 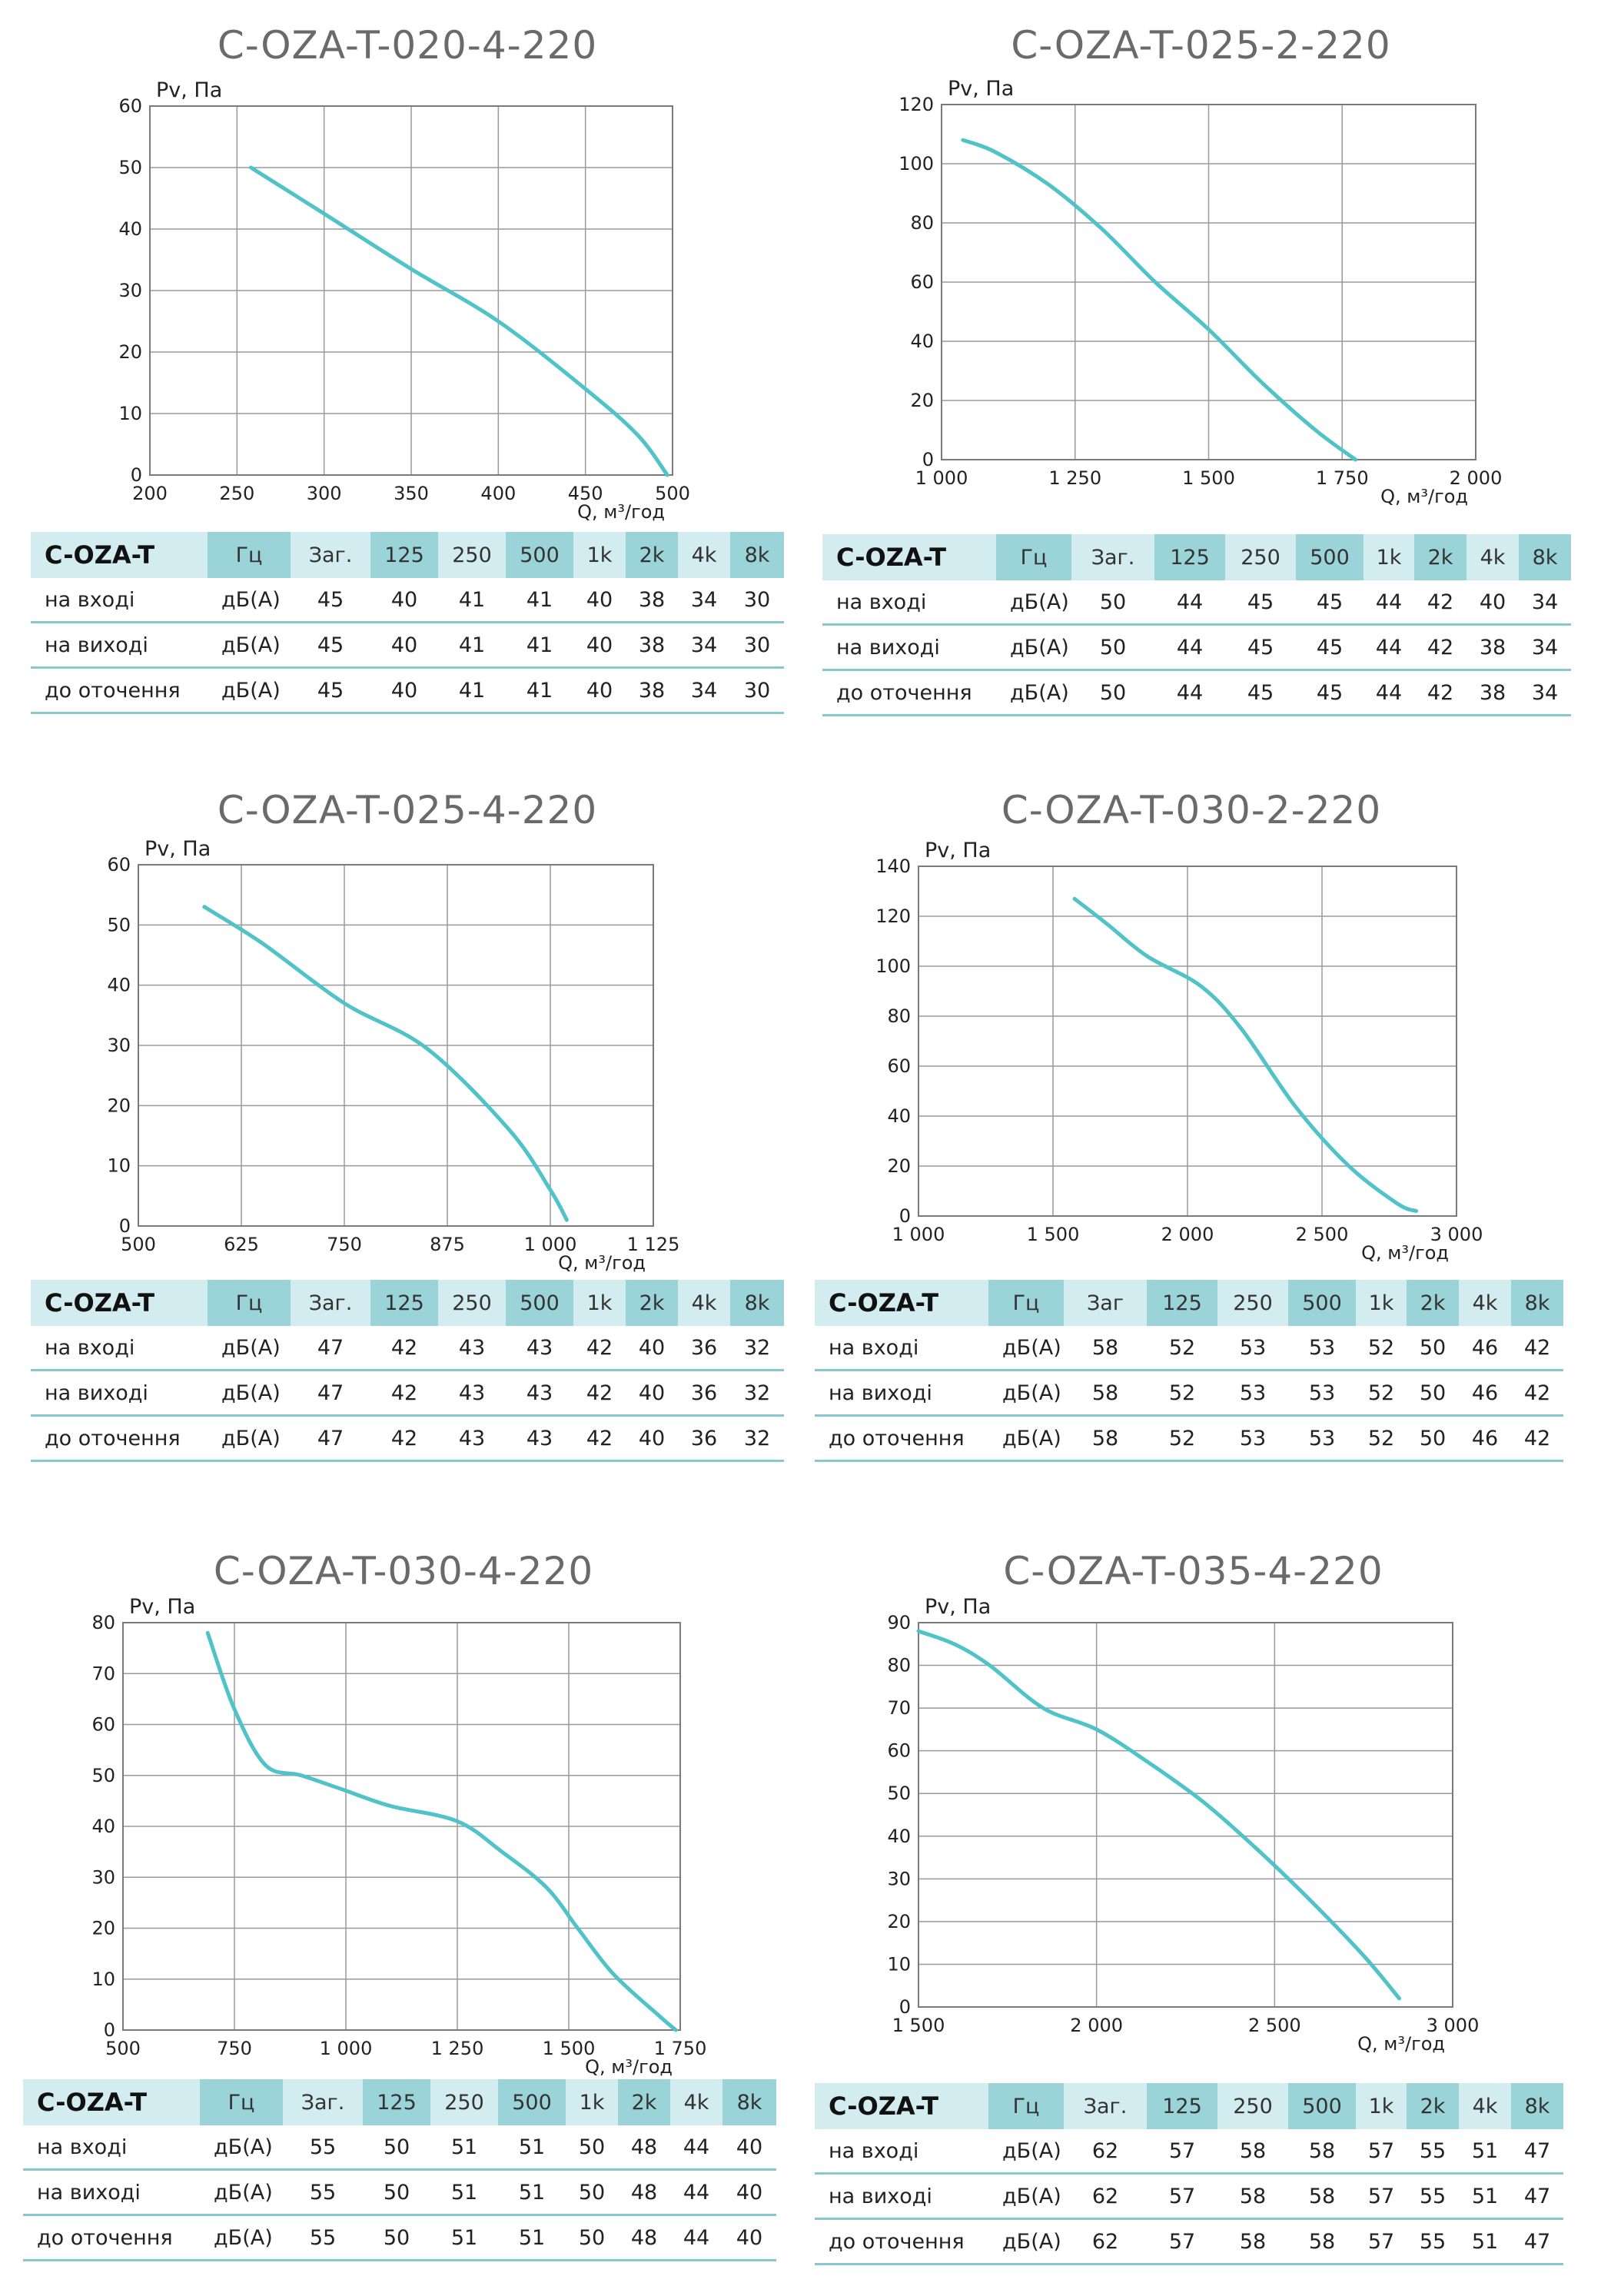 I want to click on row-label: на вході, so click(x=901, y=1348).